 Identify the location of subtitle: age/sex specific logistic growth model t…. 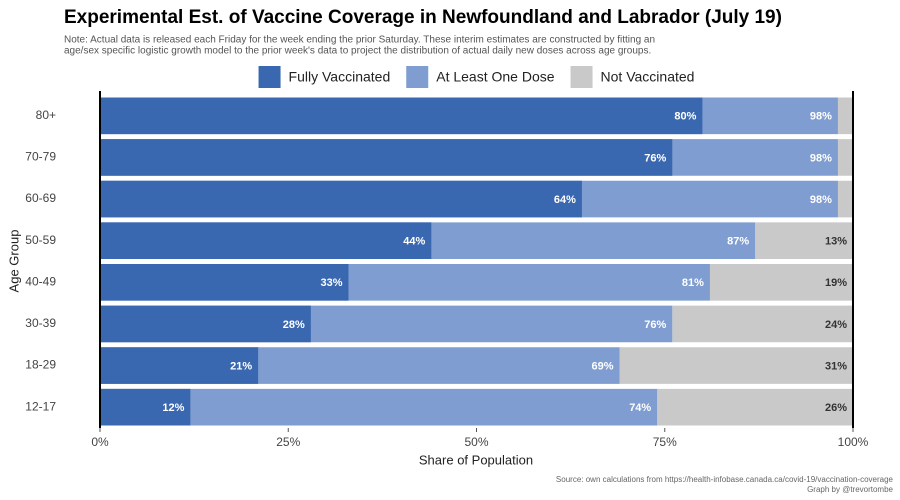
(357, 51).